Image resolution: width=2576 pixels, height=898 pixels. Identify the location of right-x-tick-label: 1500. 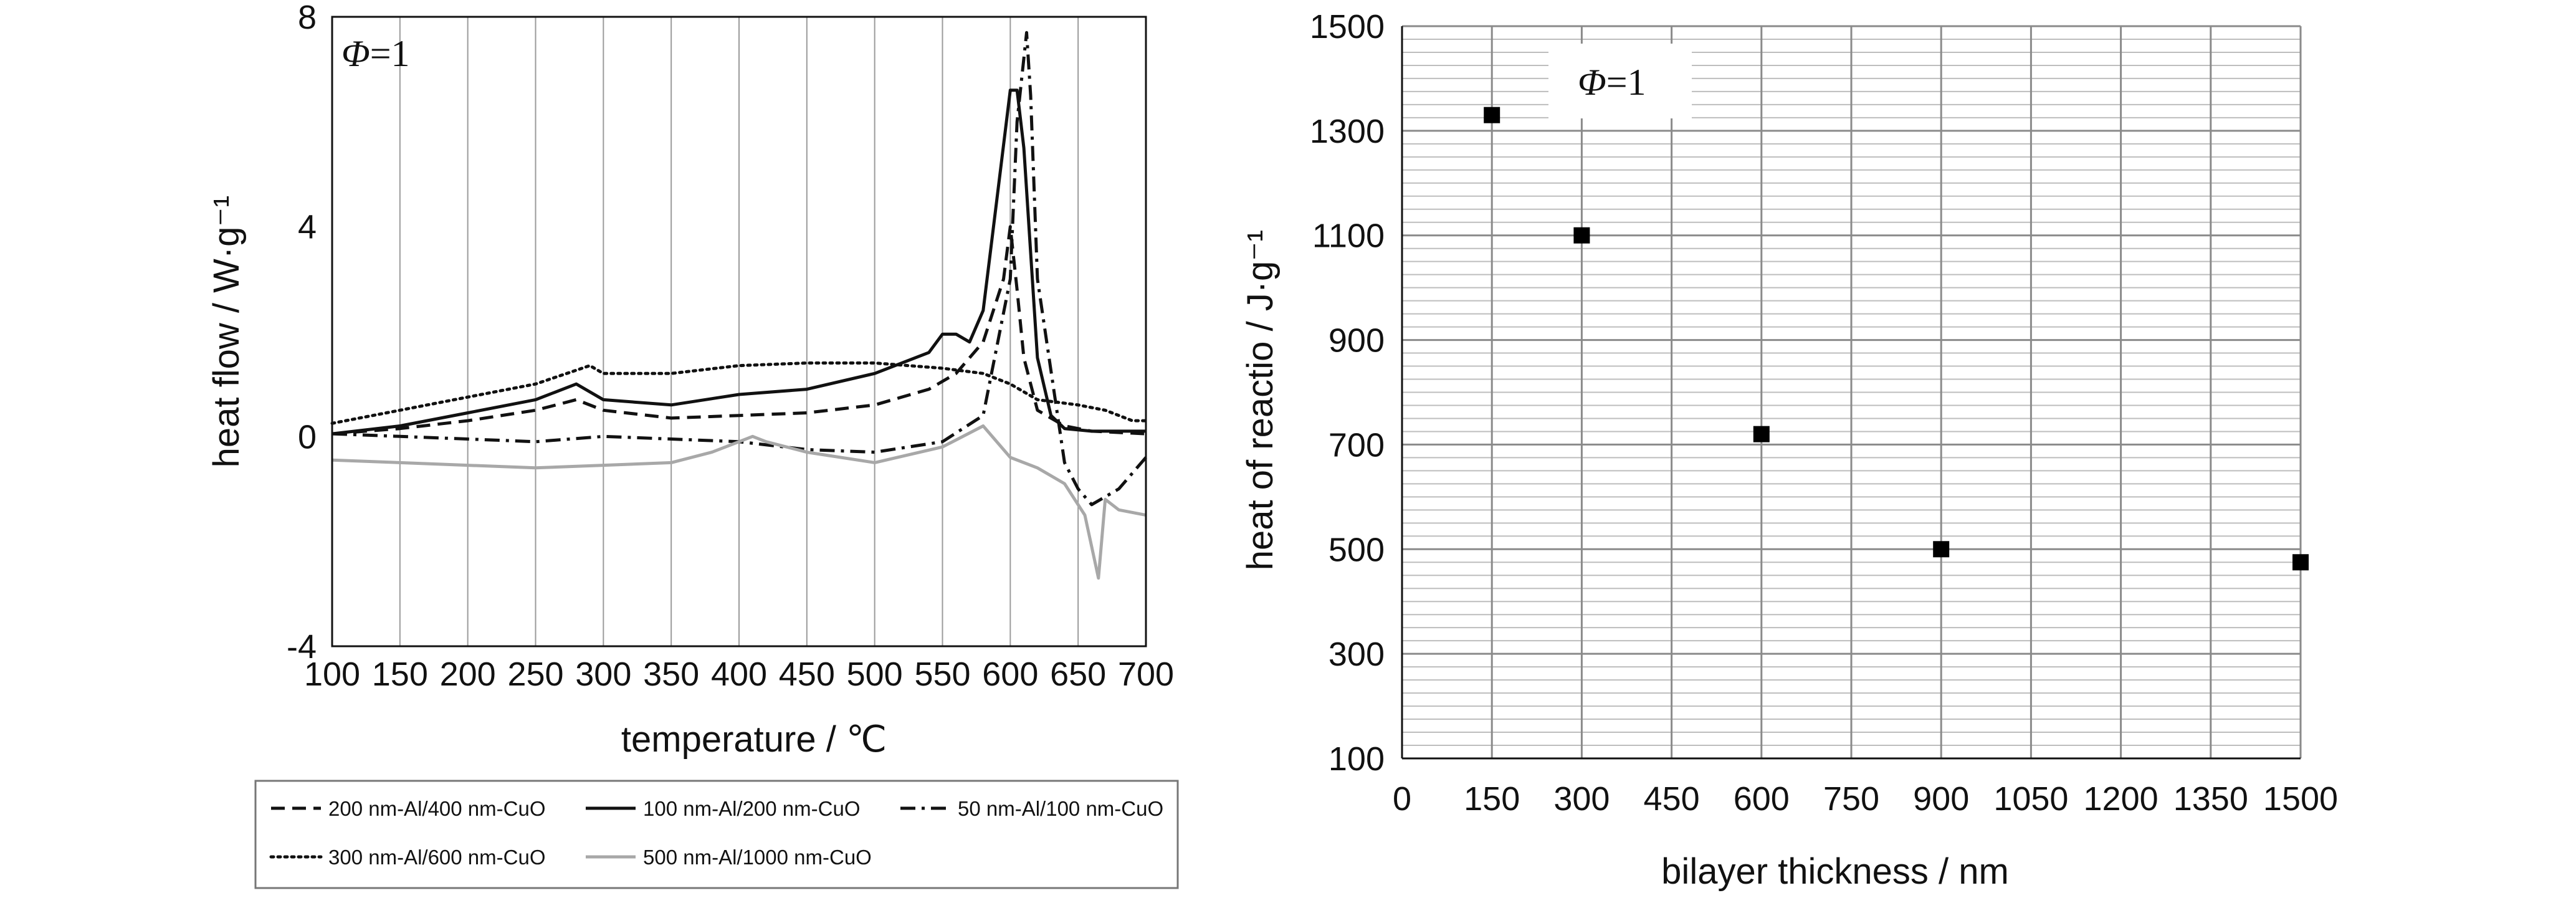
(2300, 799).